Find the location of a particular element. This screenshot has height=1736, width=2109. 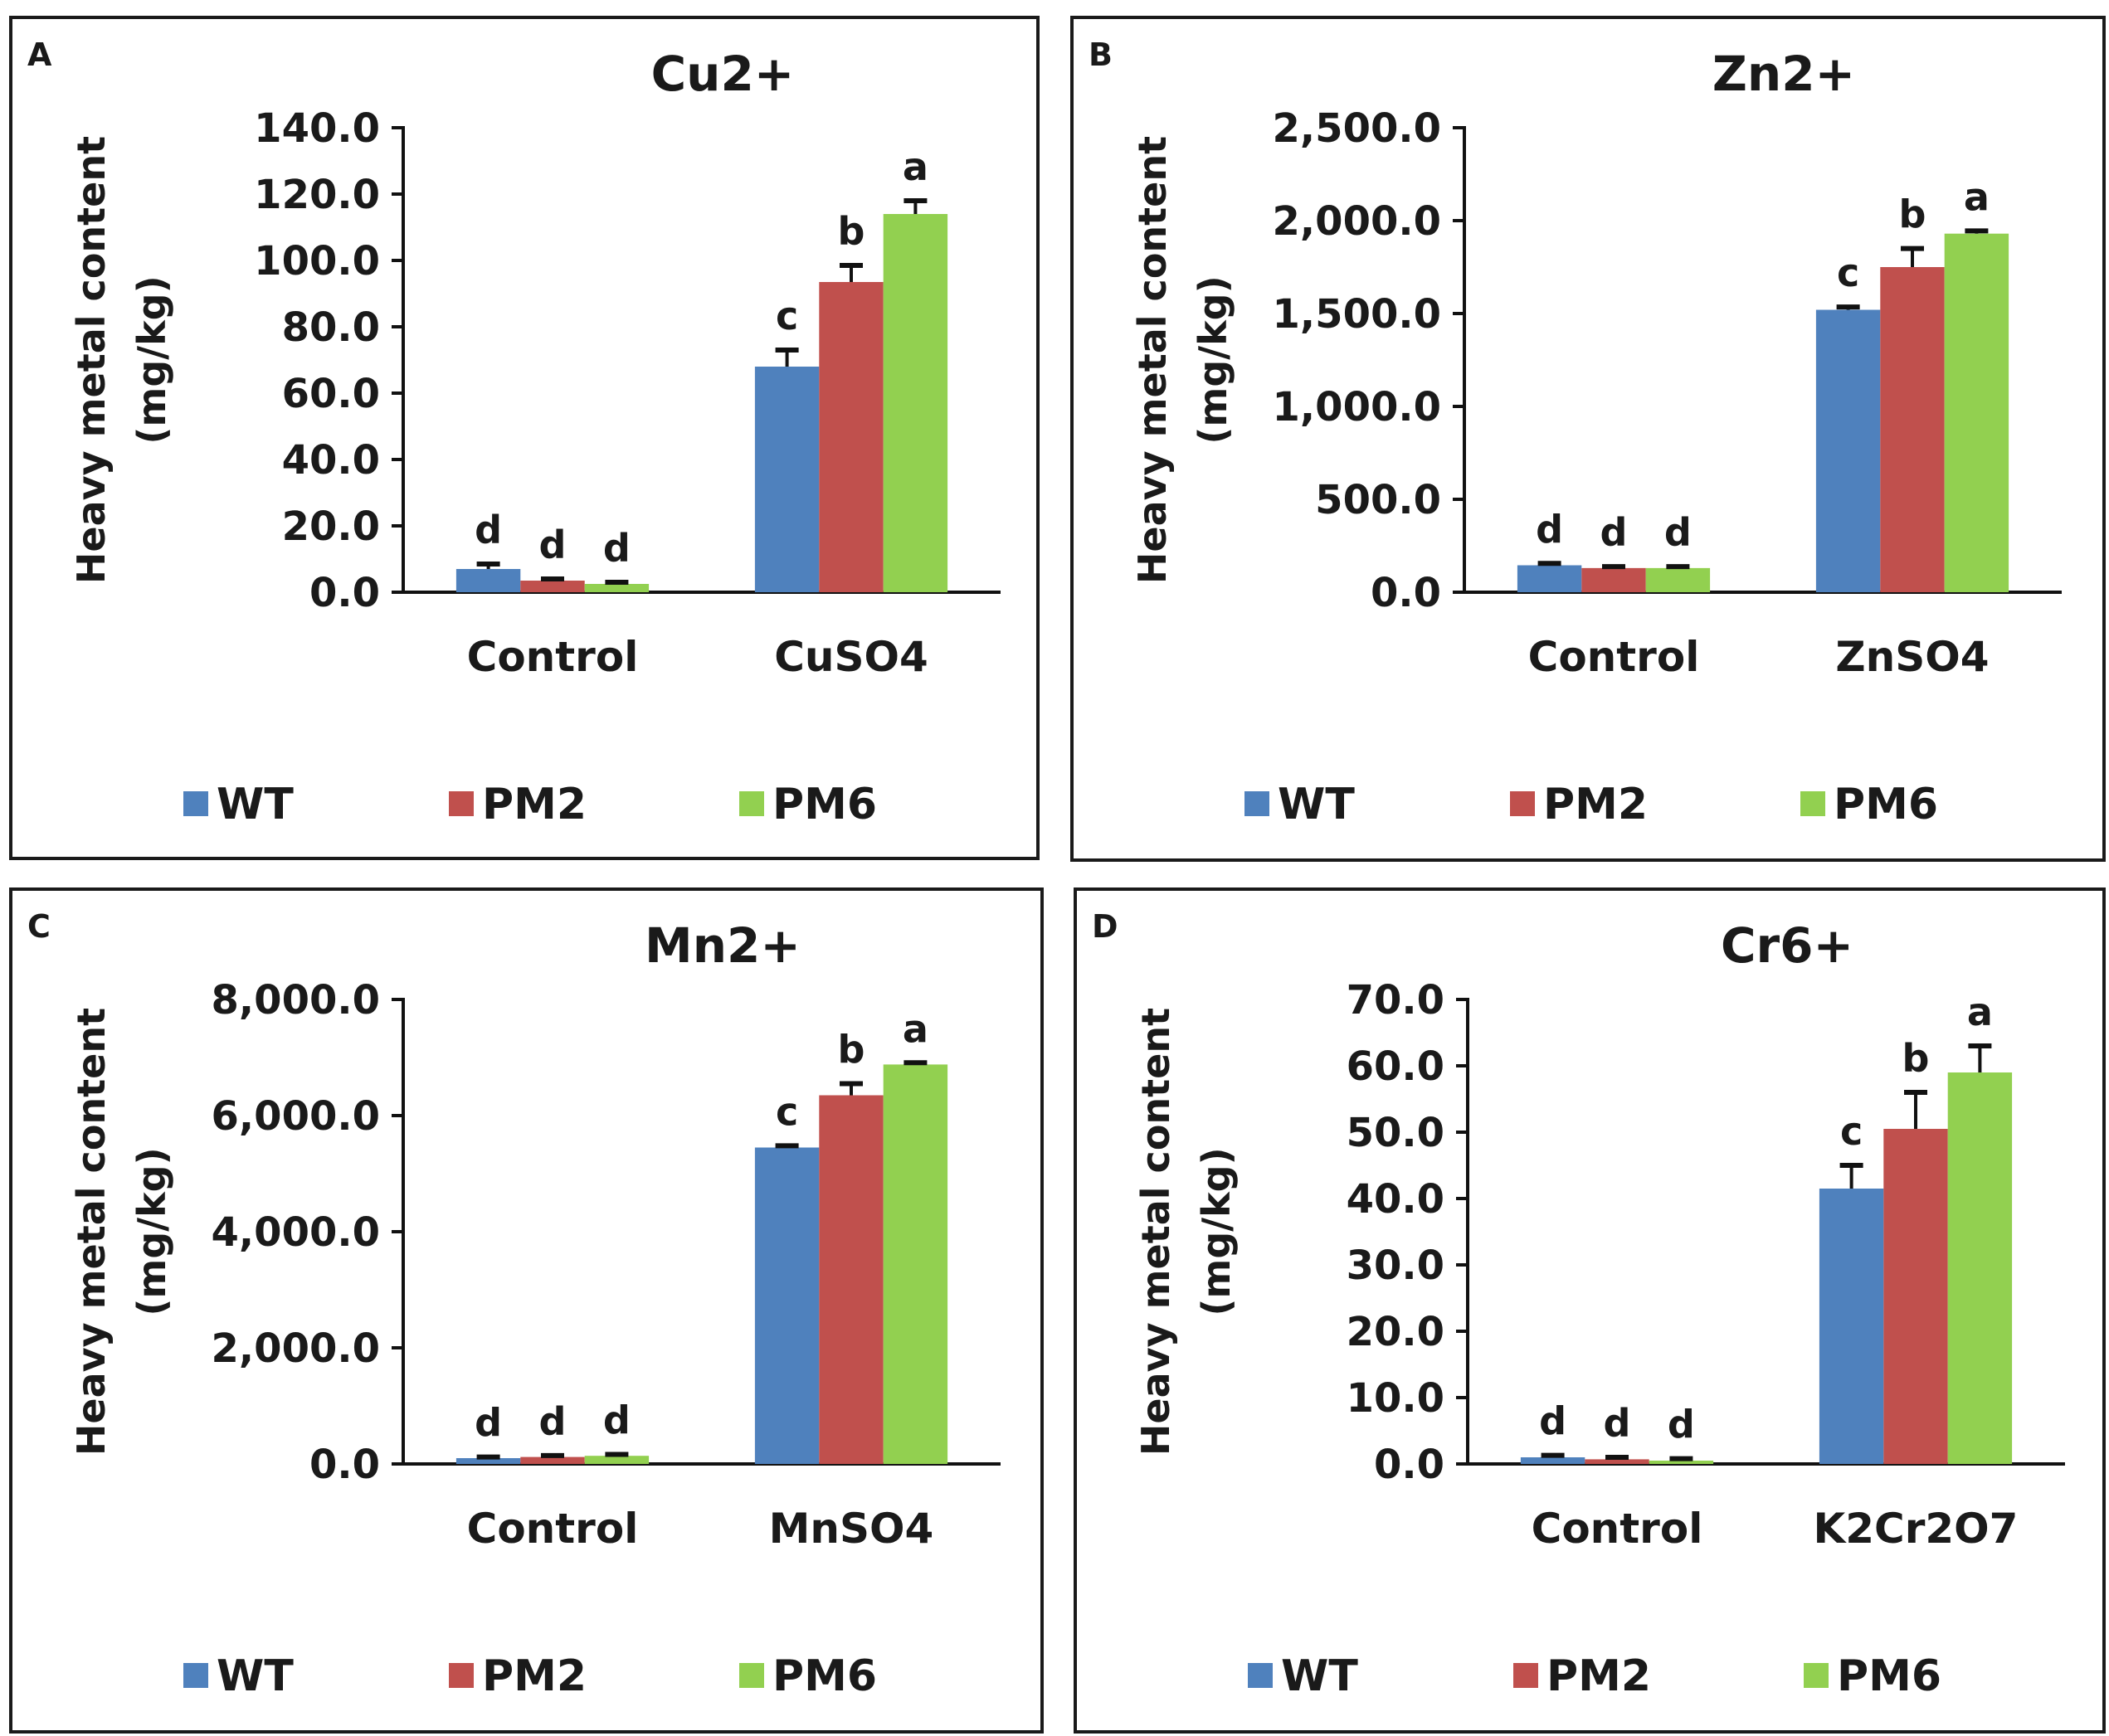

x-tick-label: ZnSO4 is located at coordinates (1912, 657).